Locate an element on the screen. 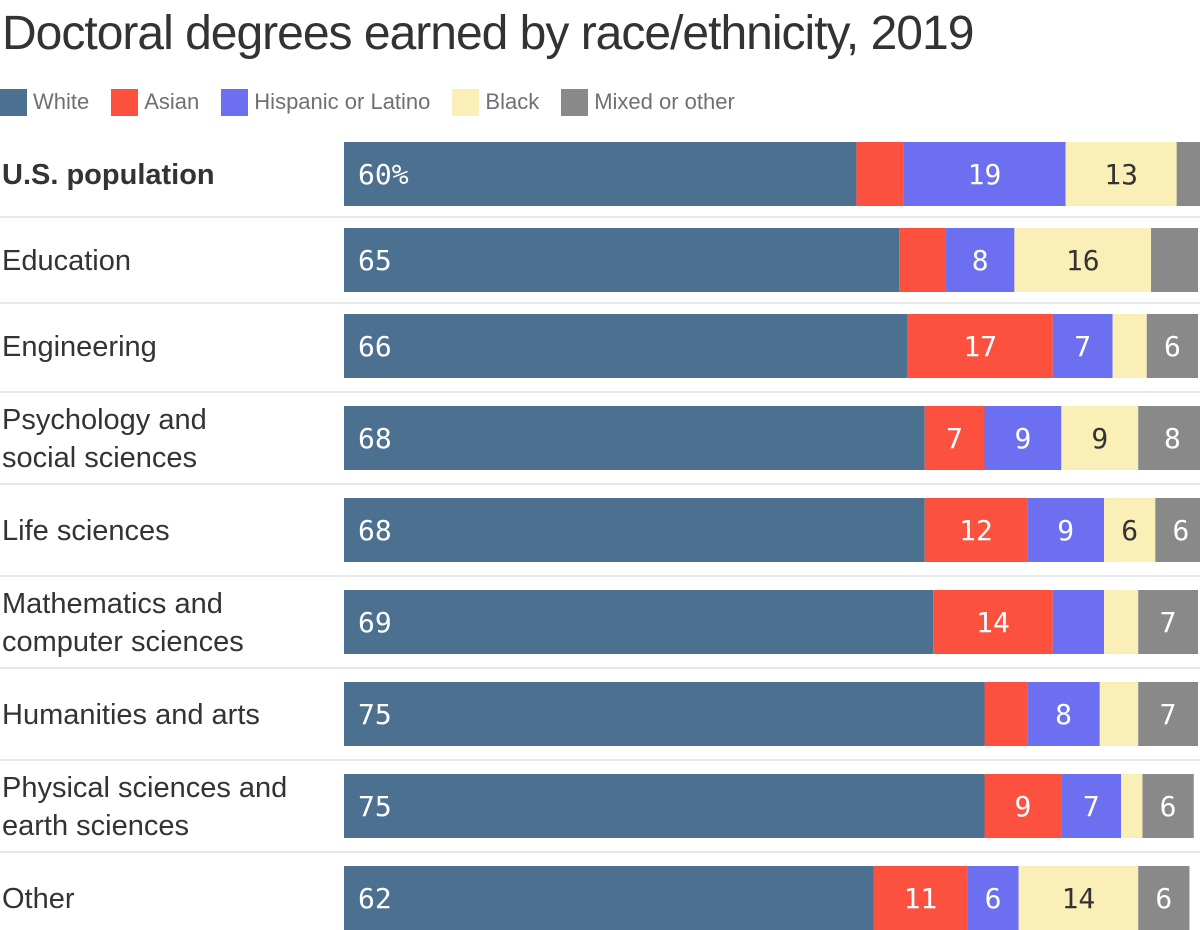 The height and width of the screenshot is (930, 1200). data-label-other-hispanic-or-latino: 6 is located at coordinates (993, 898).